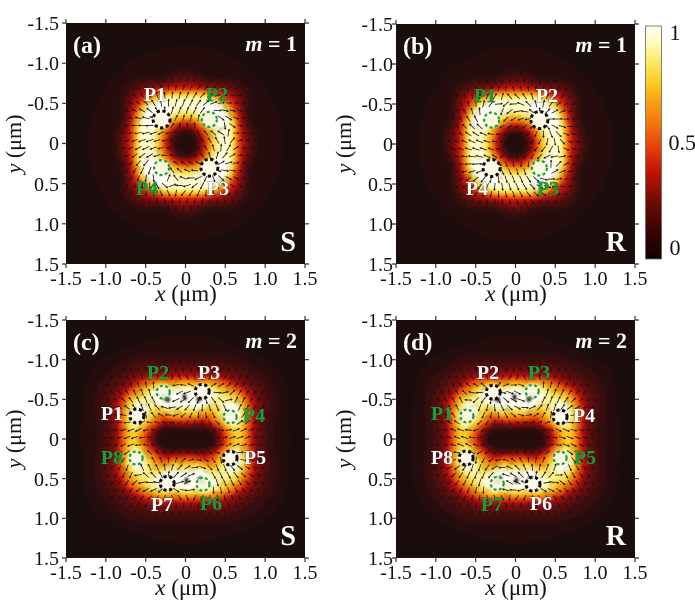  What do you see at coordinates (417, 343) in the screenshot?
I see `svg-text: (d)` at bounding box center [417, 343].